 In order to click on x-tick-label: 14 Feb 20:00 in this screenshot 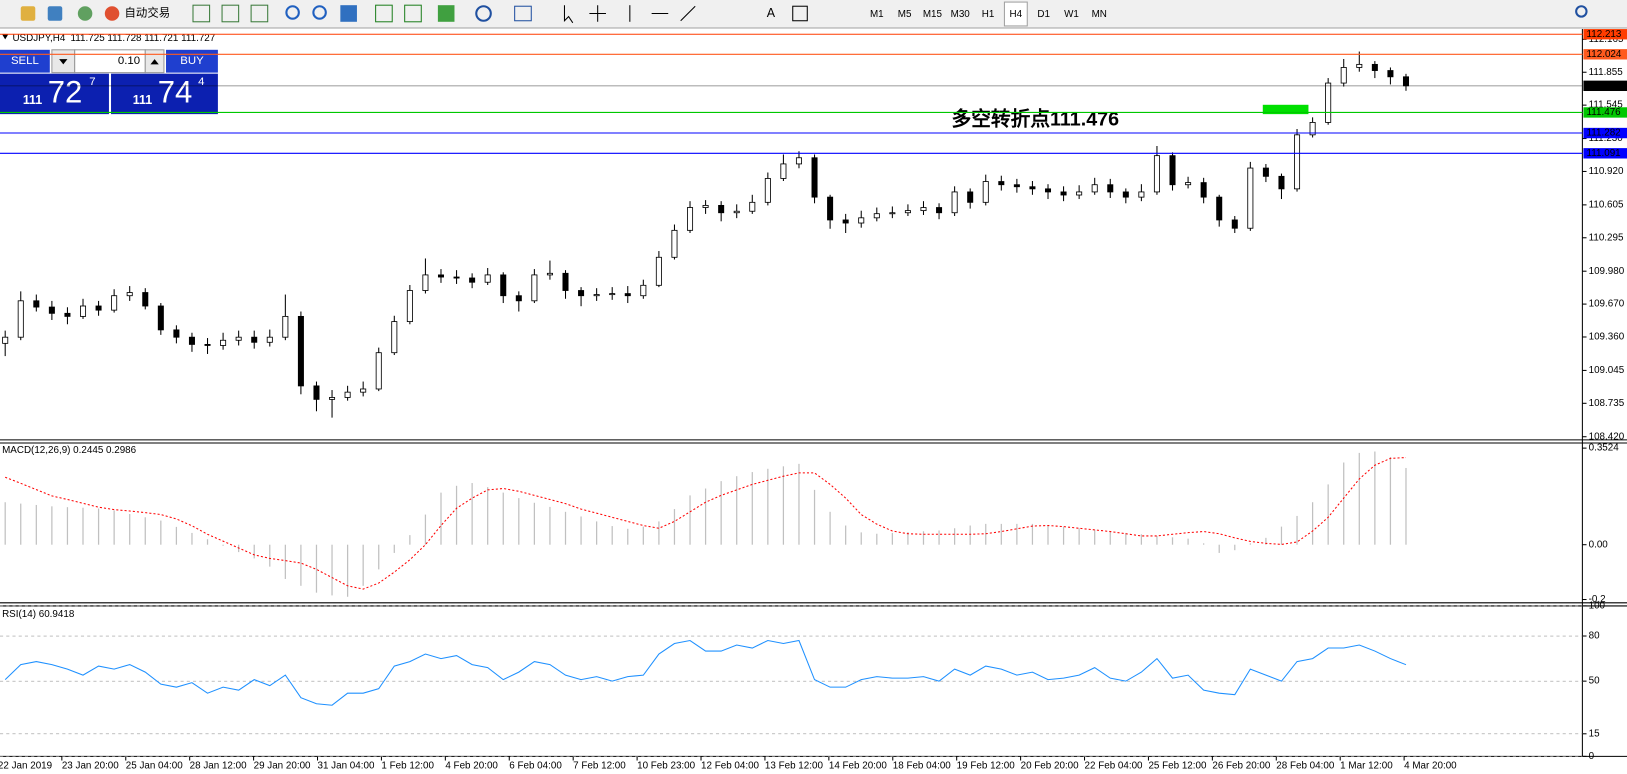, I will do `click(858, 765)`.